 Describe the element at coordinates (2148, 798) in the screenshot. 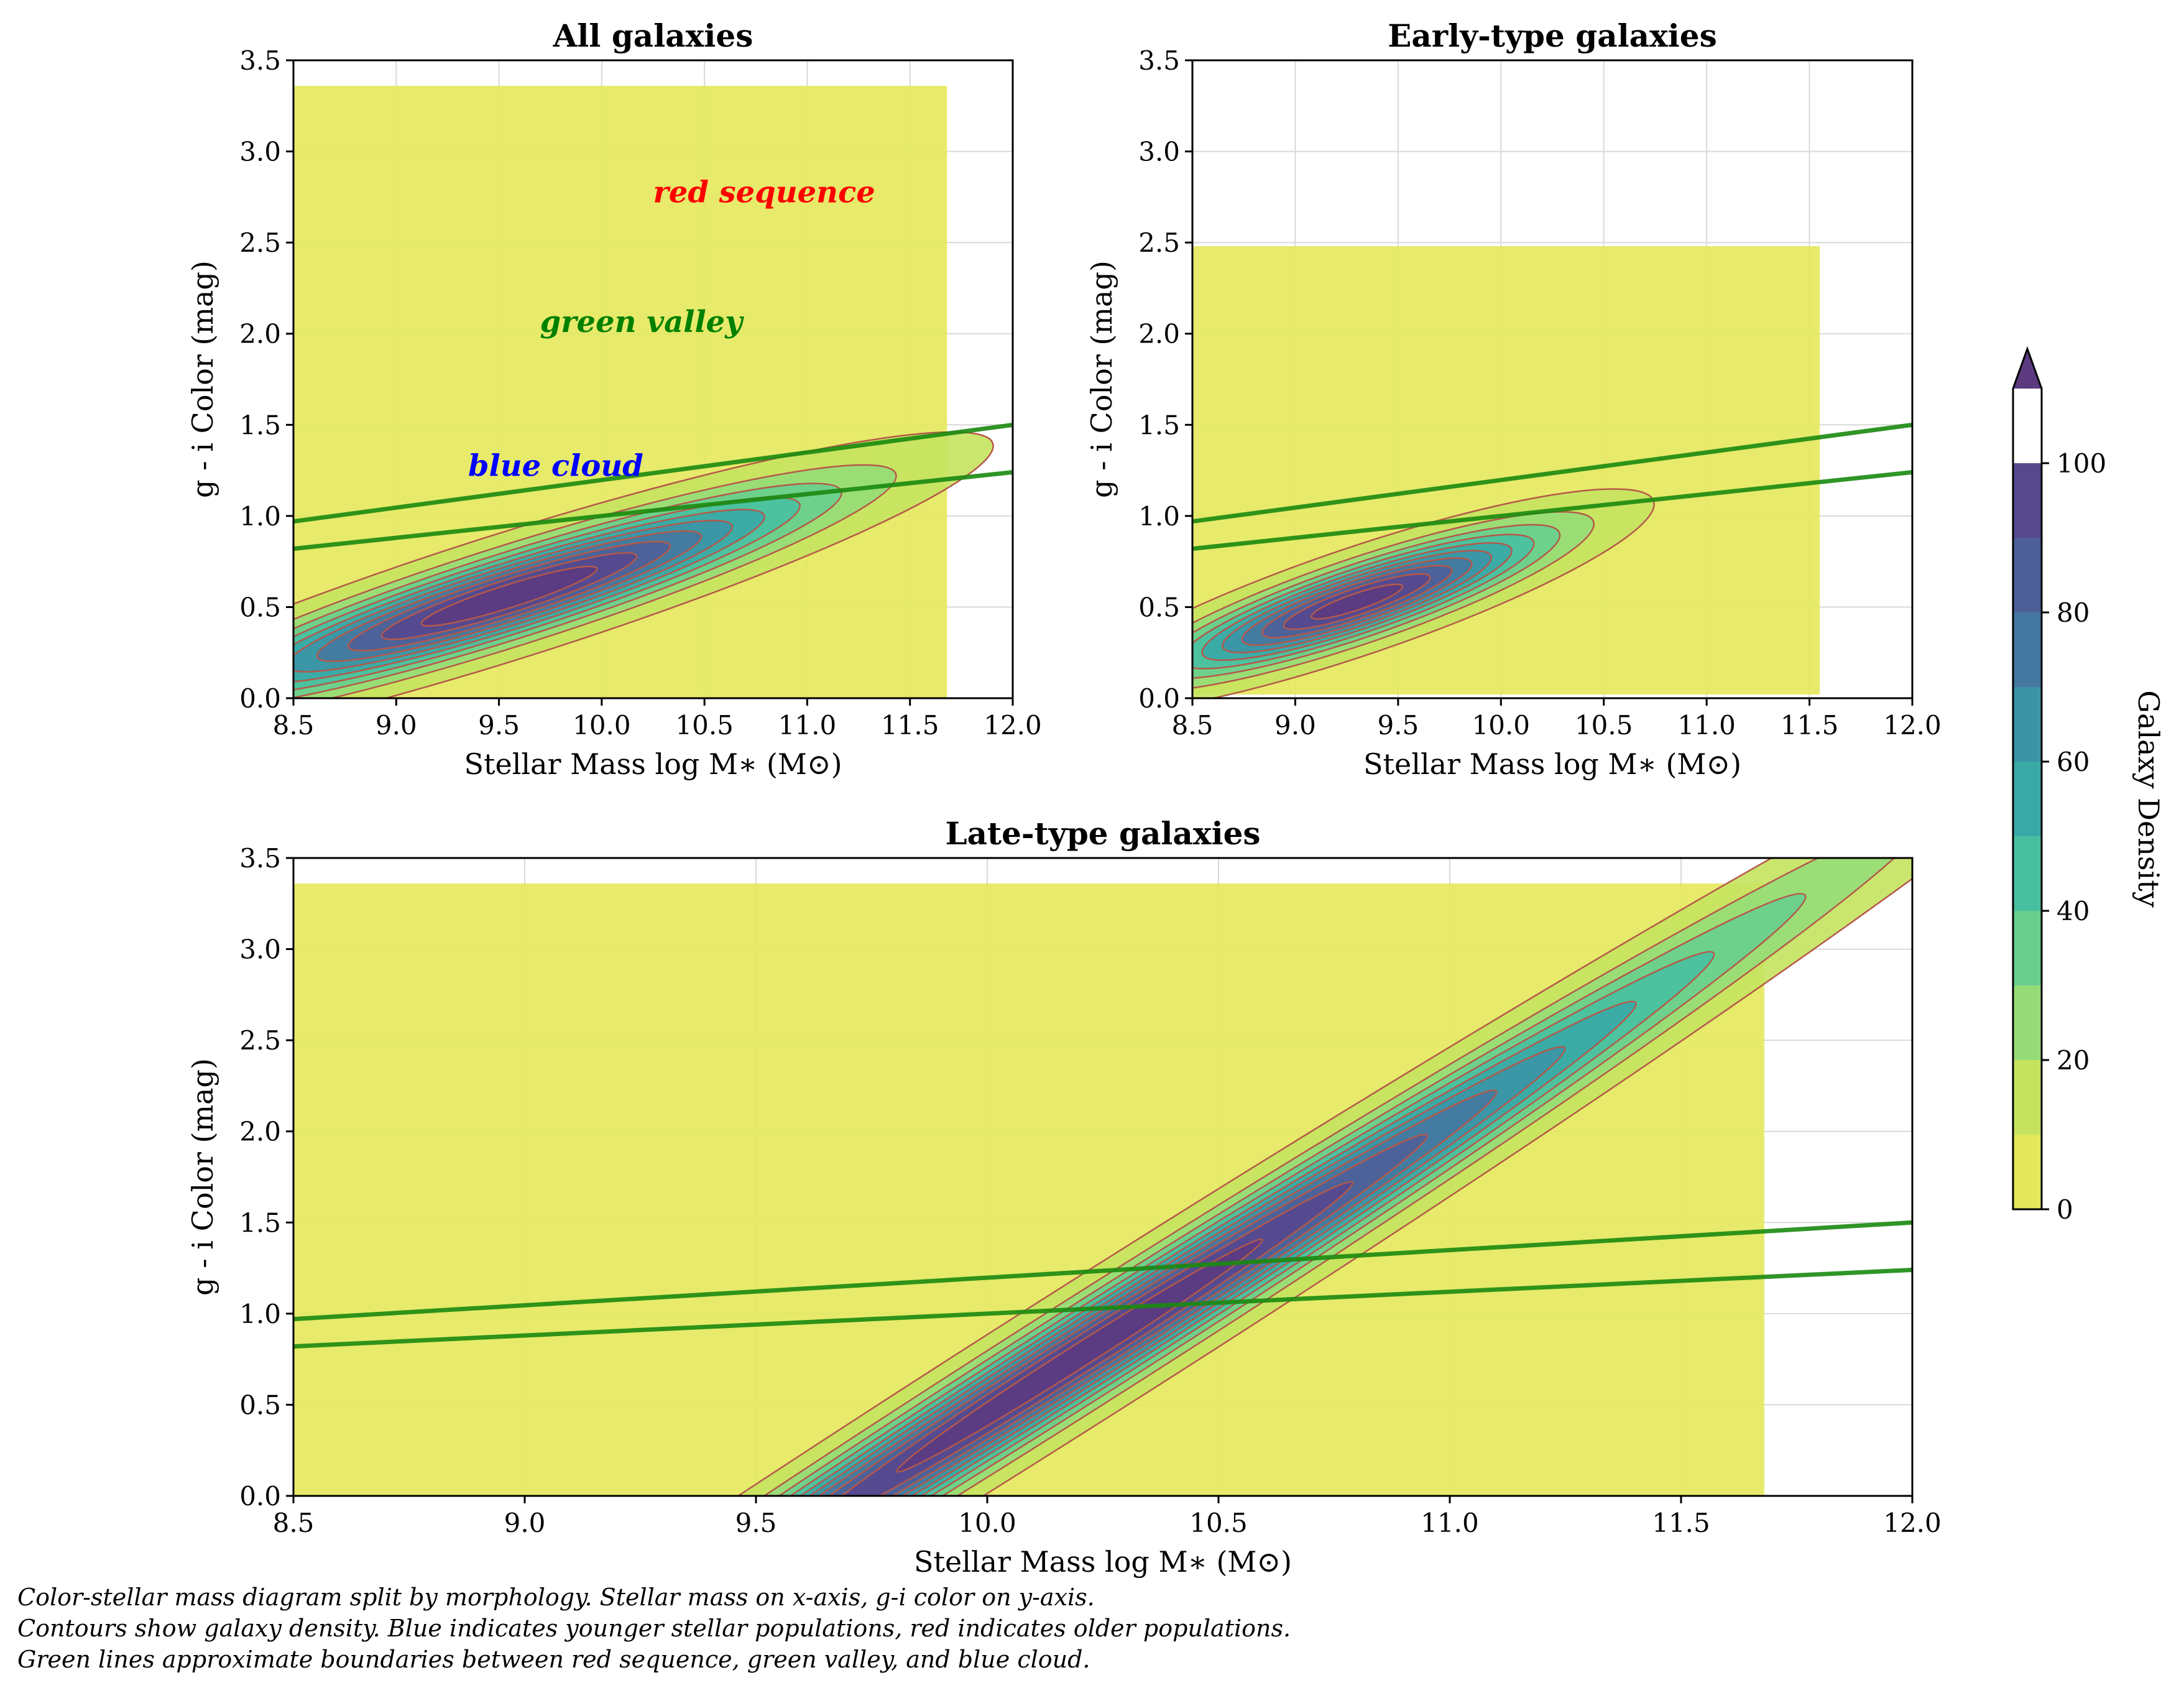

I see `colorbar-label: Galaxy Density` at that location.